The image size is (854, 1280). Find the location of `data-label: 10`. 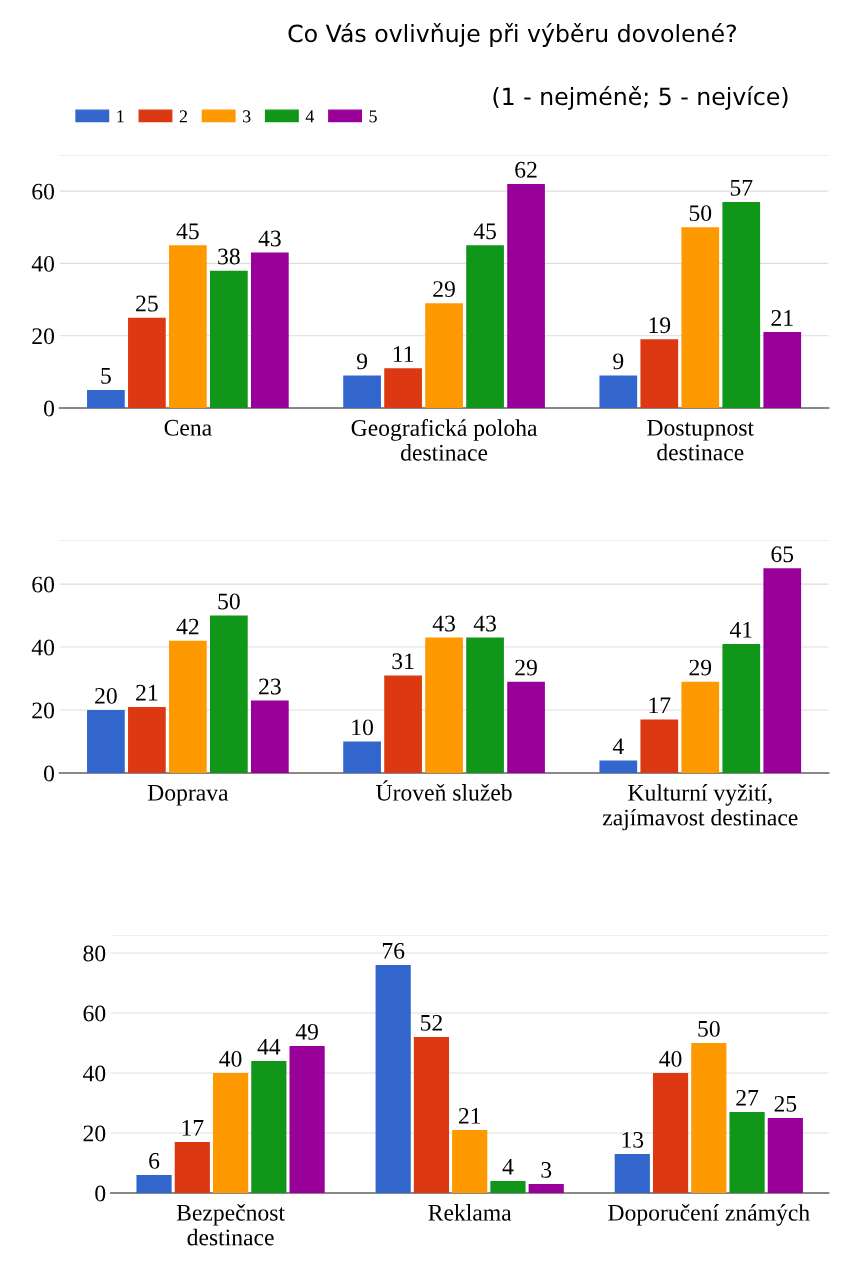

data-label: 10 is located at coordinates (362, 727).